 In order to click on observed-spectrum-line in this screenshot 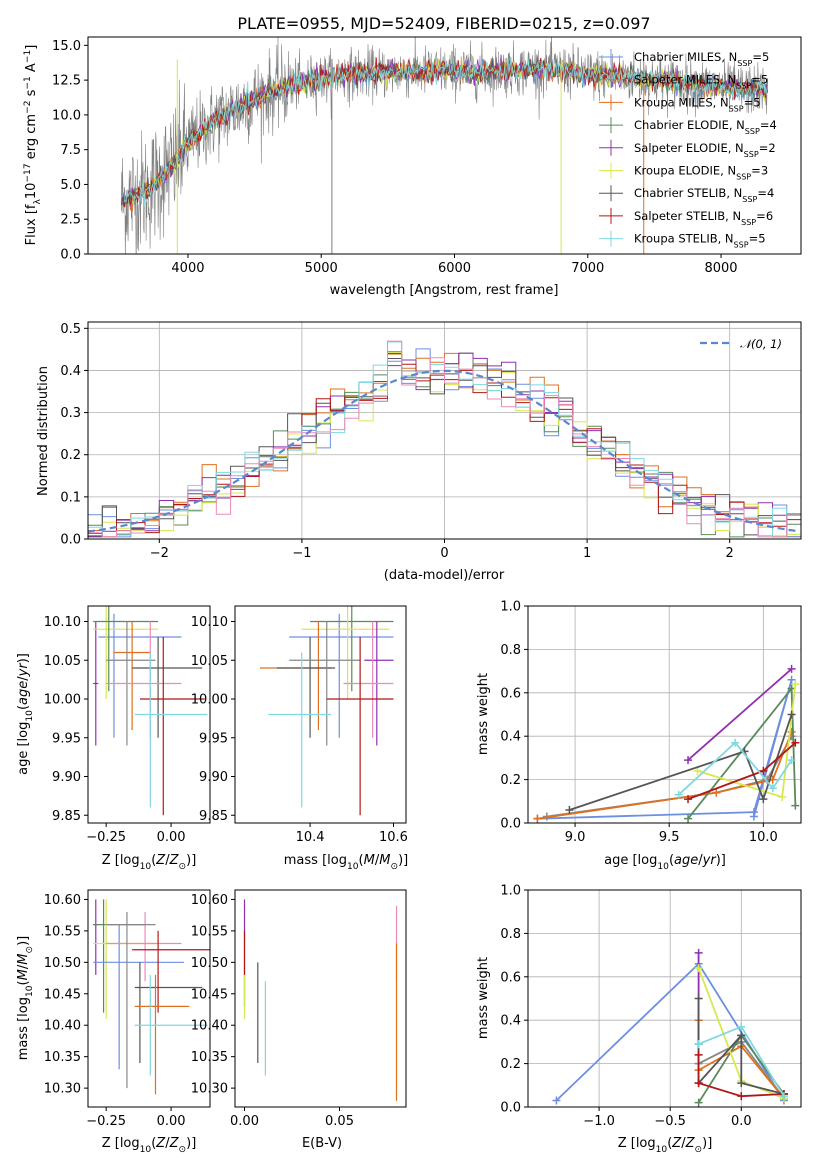, I will do `click(444, 145)`.